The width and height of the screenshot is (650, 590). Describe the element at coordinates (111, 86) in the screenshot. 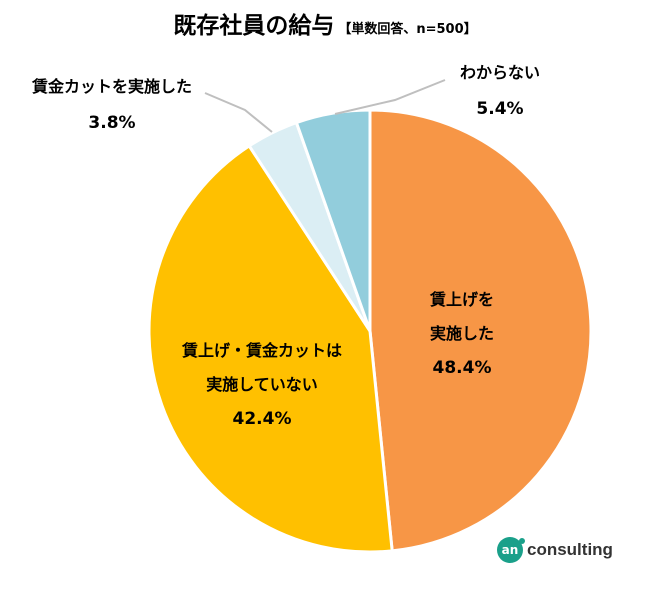

I see `slice-label-3-line-1: 賃金カットを実施した` at that location.